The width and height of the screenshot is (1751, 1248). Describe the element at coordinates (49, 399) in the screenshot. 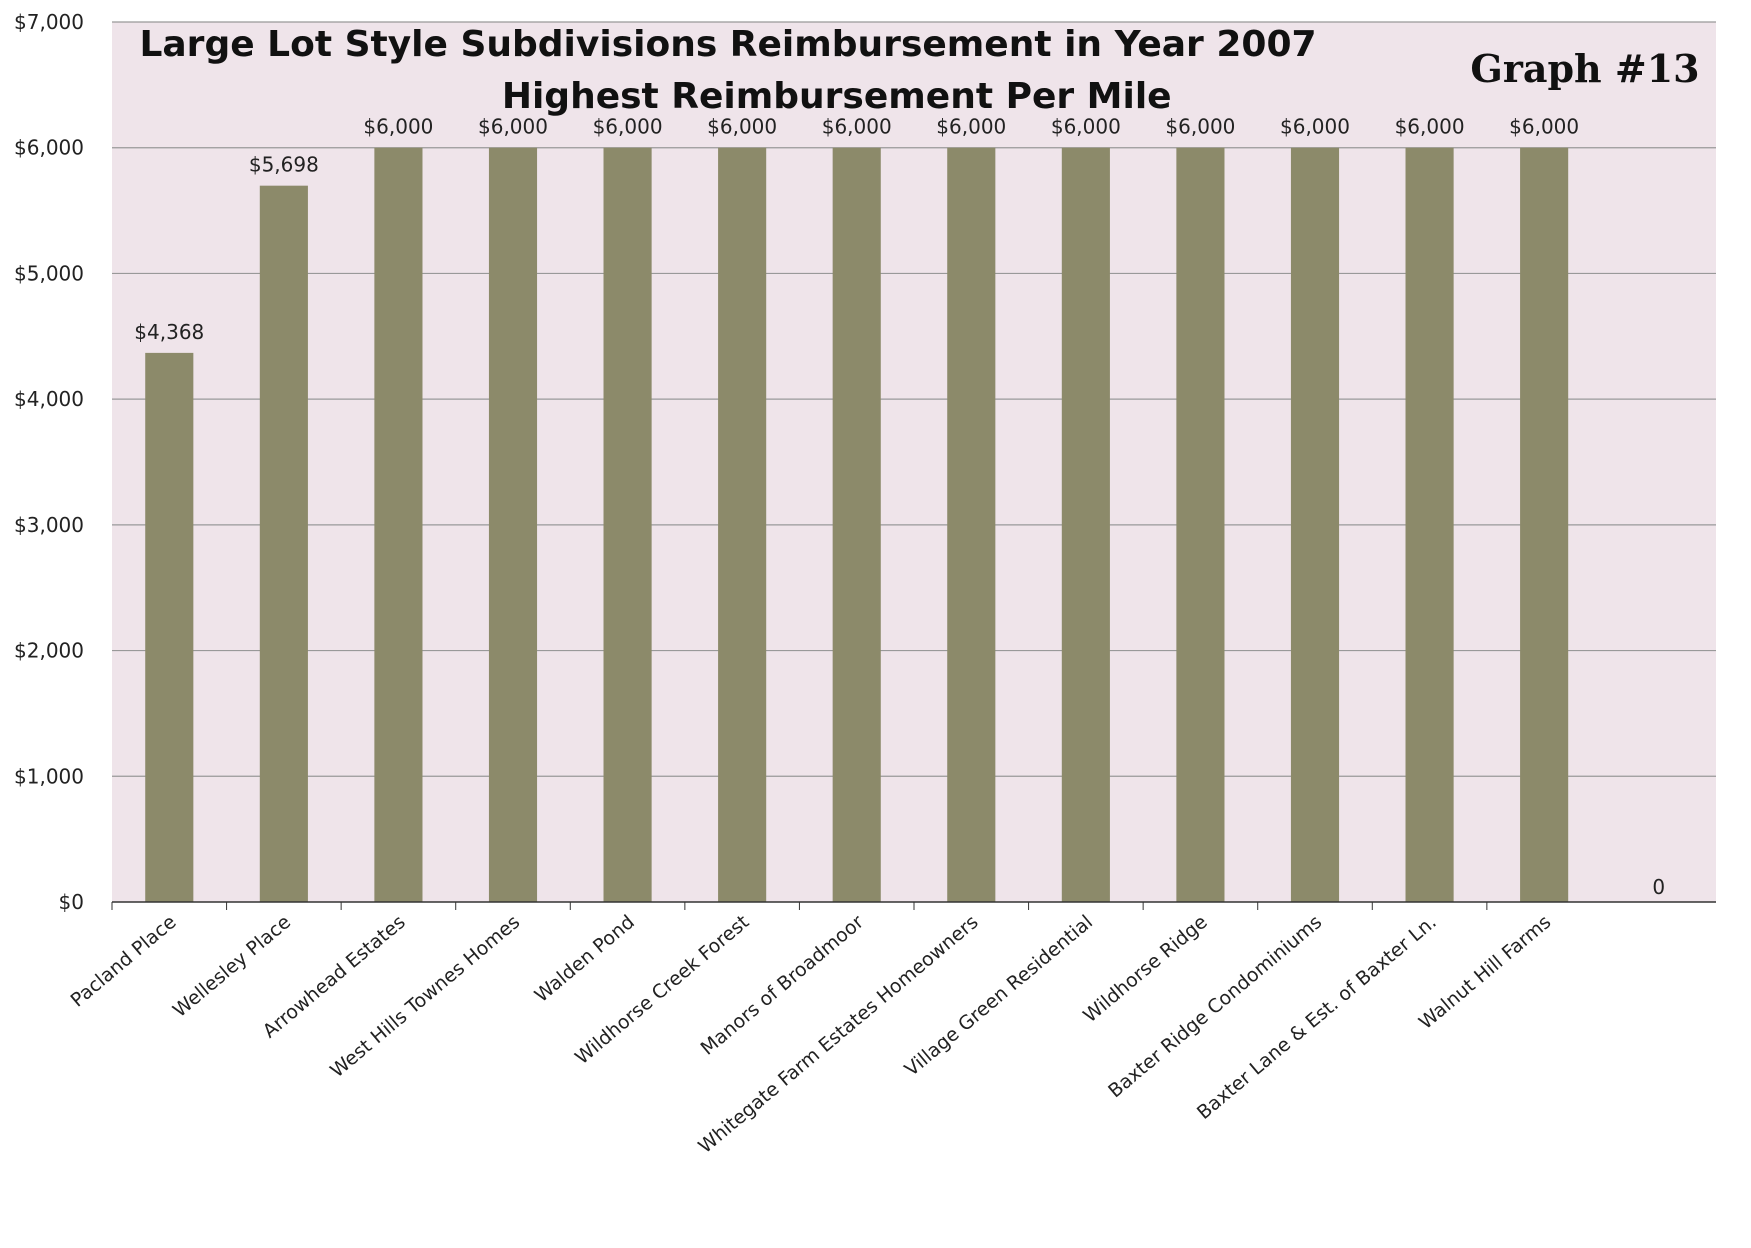

I see `y-tick-label: $4,000` at that location.